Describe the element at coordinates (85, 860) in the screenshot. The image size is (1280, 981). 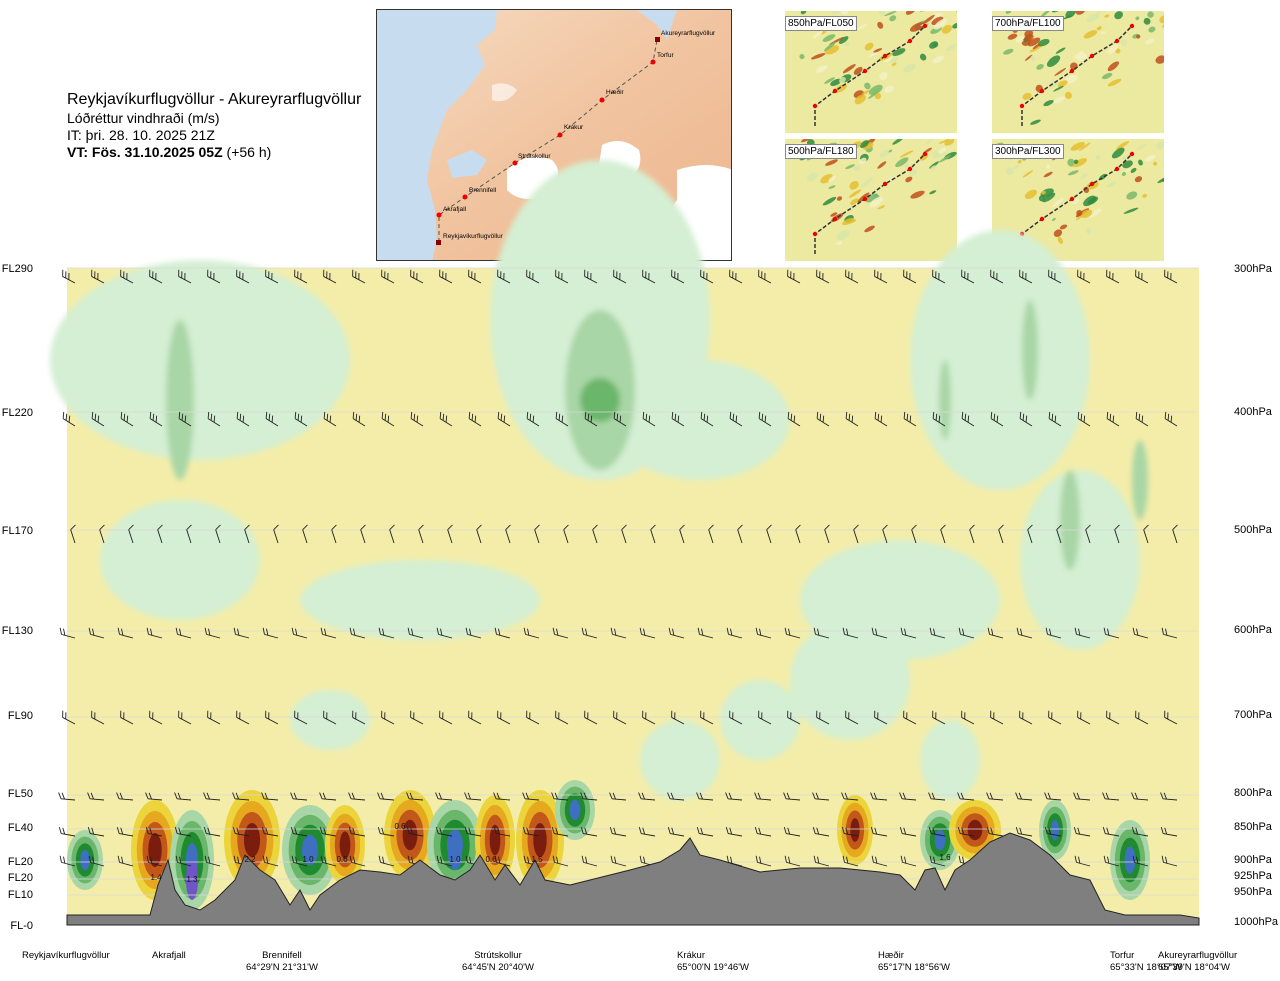
I see `downdraft-ring` at that location.